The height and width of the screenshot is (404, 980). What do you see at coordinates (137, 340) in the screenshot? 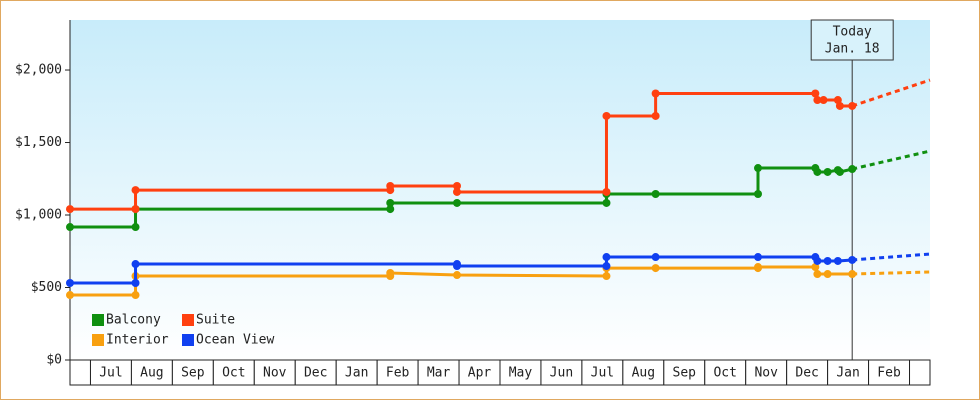
I see `legend-label: Interior` at bounding box center [137, 340].